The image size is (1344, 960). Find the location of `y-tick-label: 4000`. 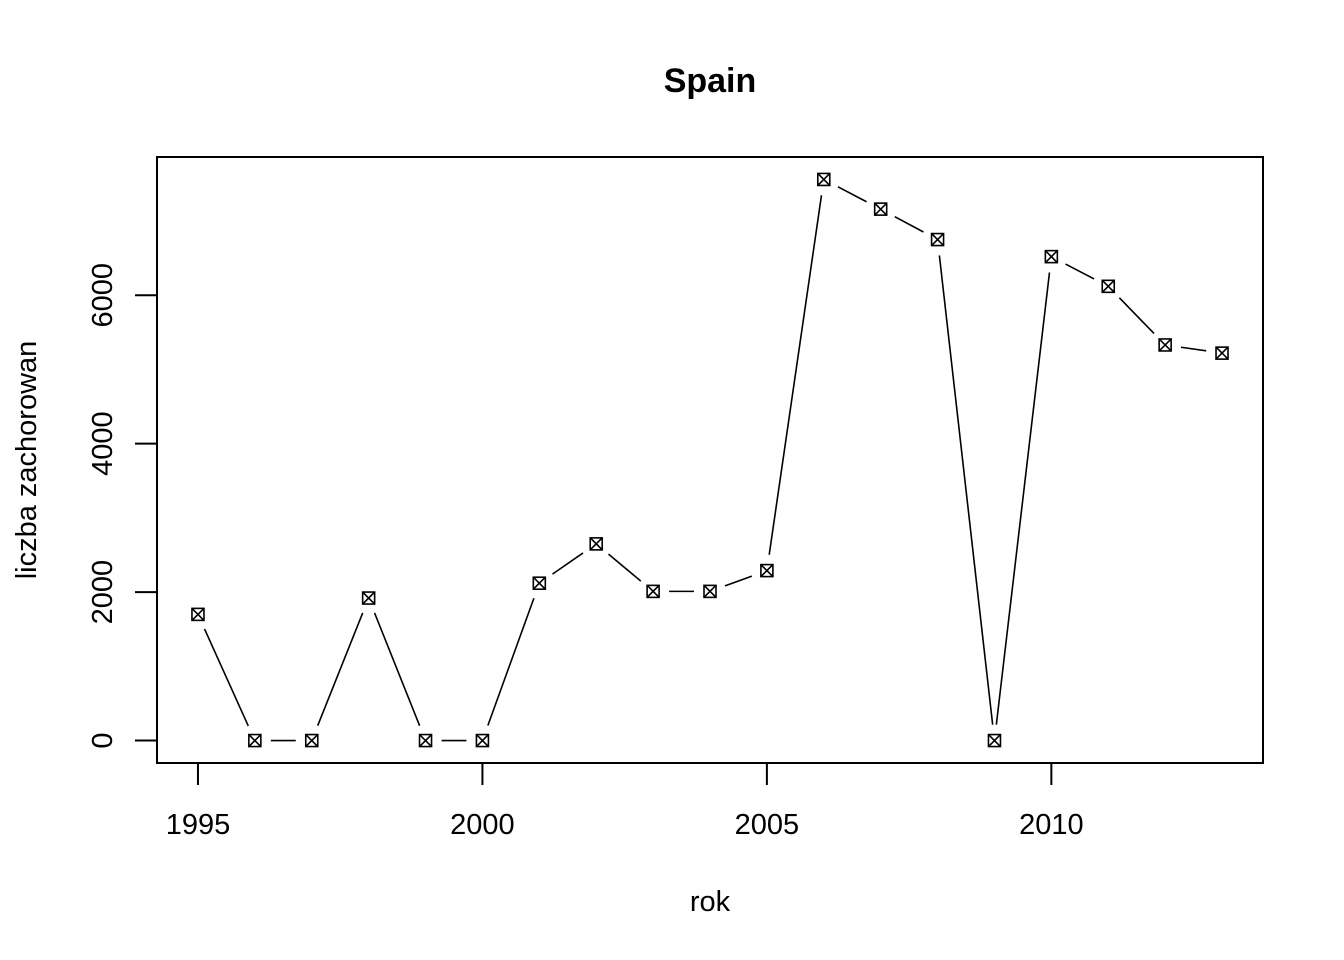

y-tick-label: 4000 is located at coordinates (103, 443).